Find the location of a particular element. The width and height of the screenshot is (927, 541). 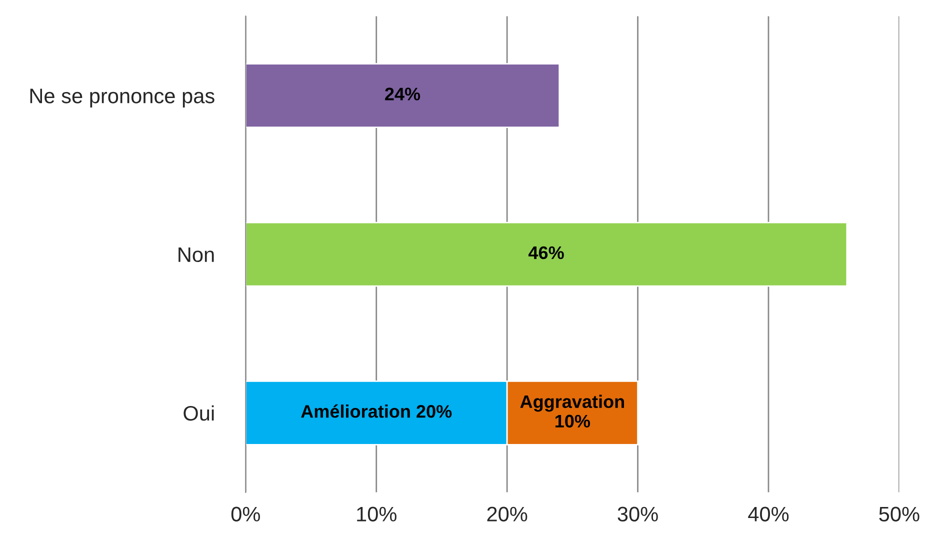

data-label: 24% is located at coordinates (402, 94).